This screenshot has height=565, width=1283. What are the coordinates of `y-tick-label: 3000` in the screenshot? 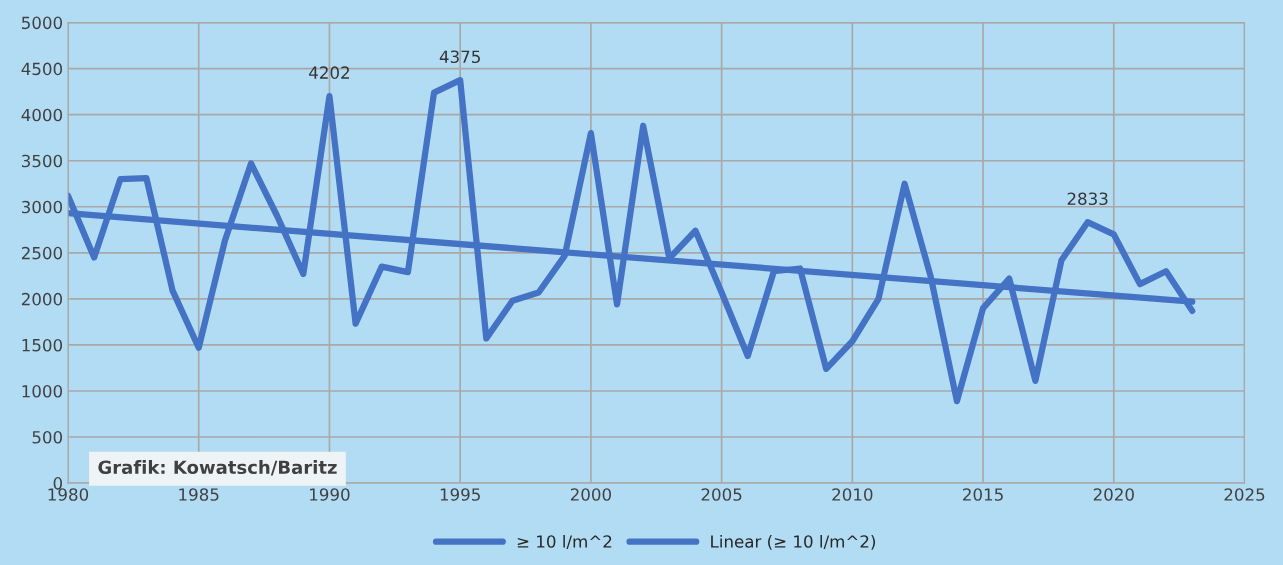 It's located at (42, 207).